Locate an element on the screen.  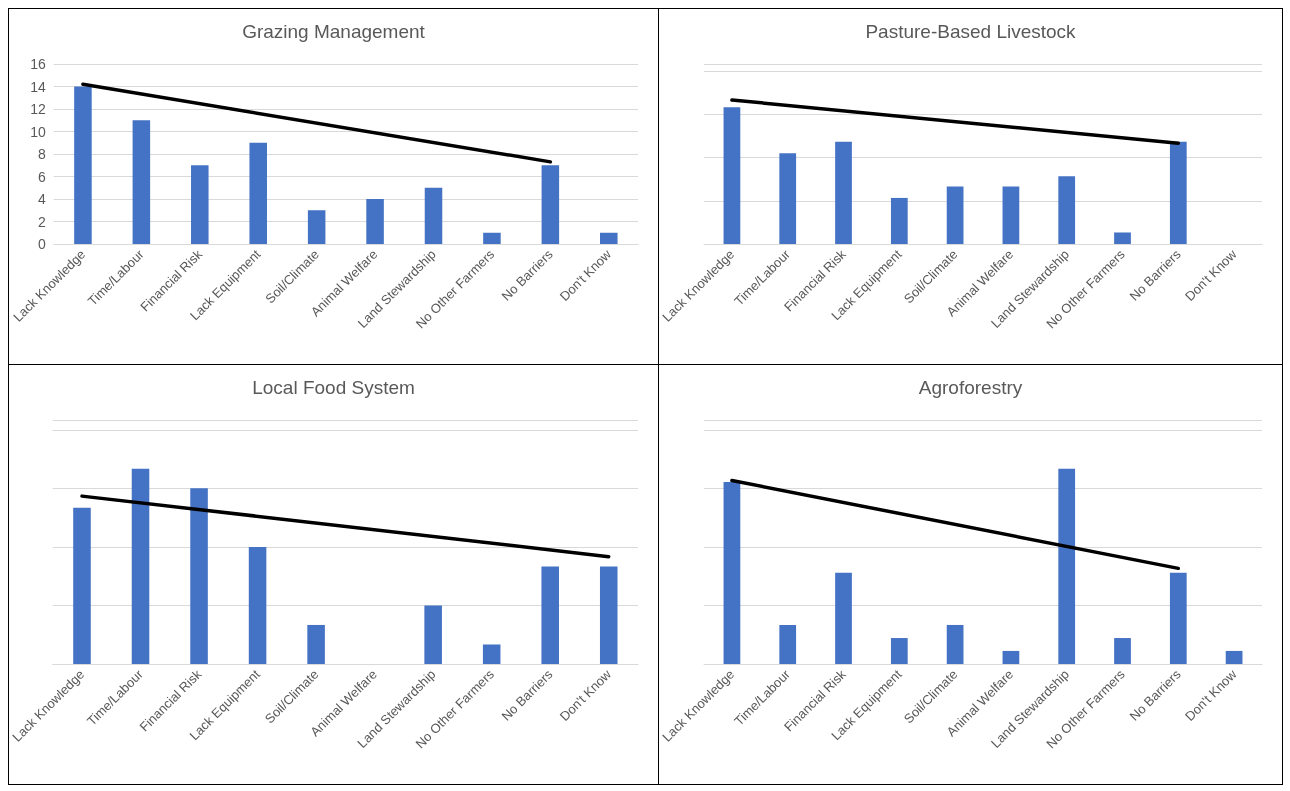
y-tick-label: 0 is located at coordinates (41, 244).